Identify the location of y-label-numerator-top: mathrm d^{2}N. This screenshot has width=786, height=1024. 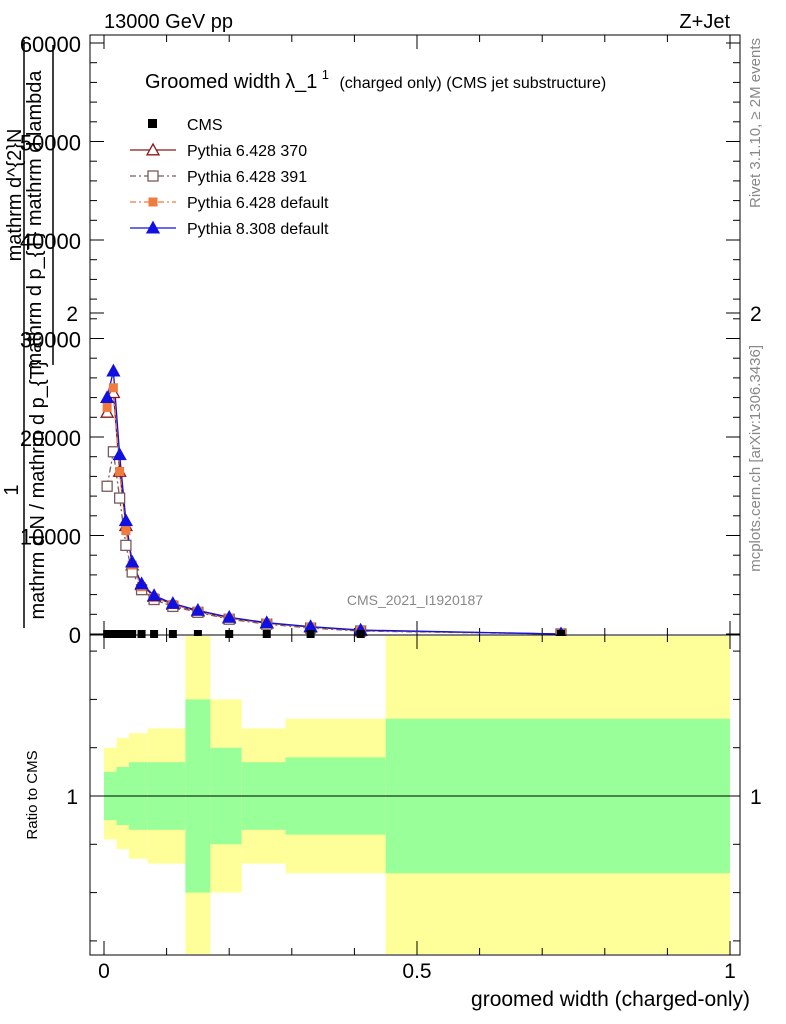
(15, 195).